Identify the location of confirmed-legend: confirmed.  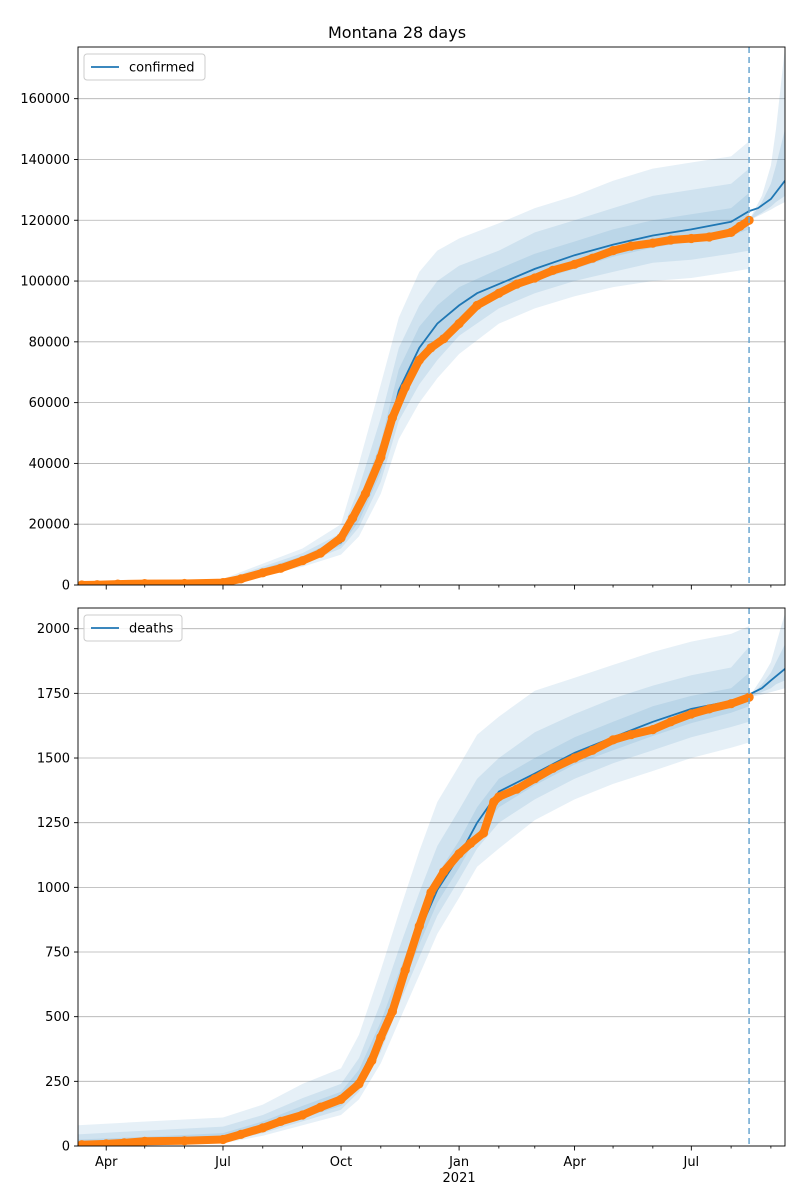
(144, 67).